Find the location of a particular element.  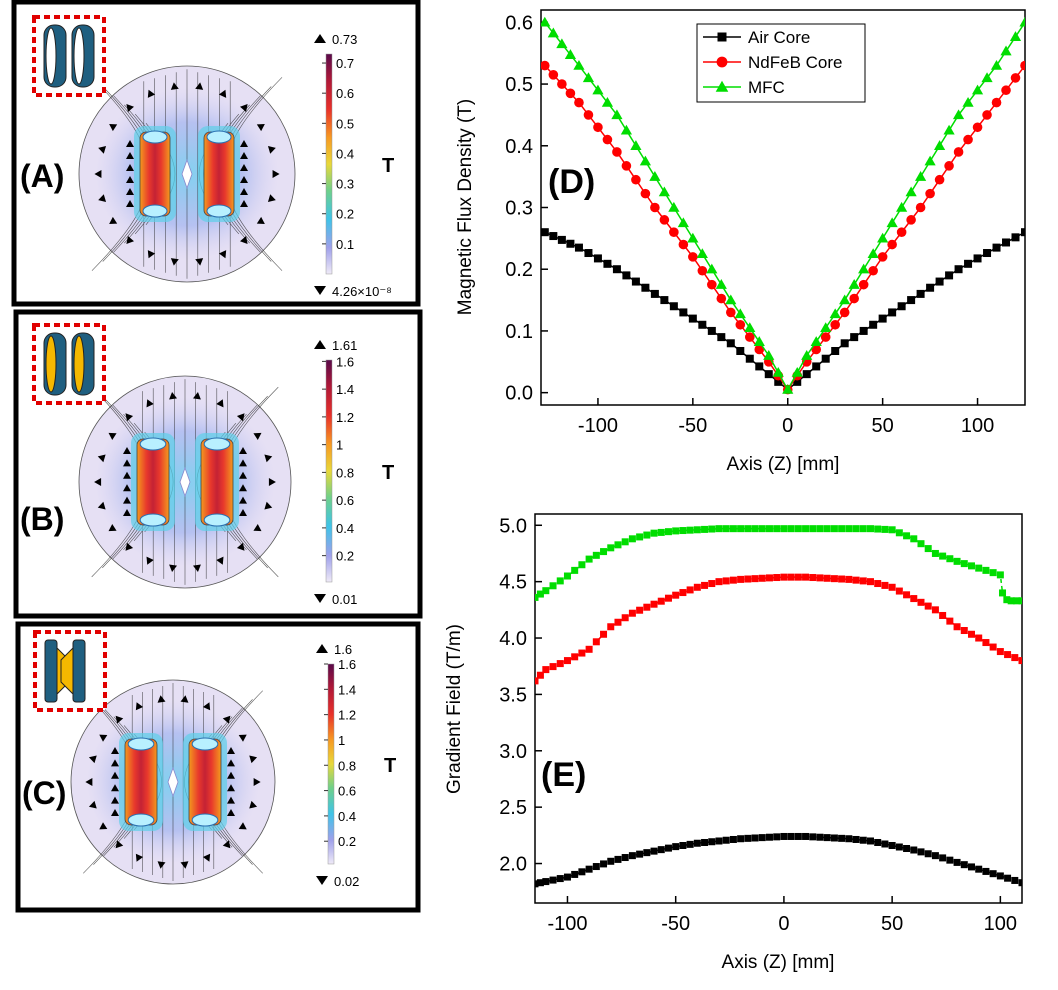

coil-edge-hotspot is located at coordinates (141, 820).